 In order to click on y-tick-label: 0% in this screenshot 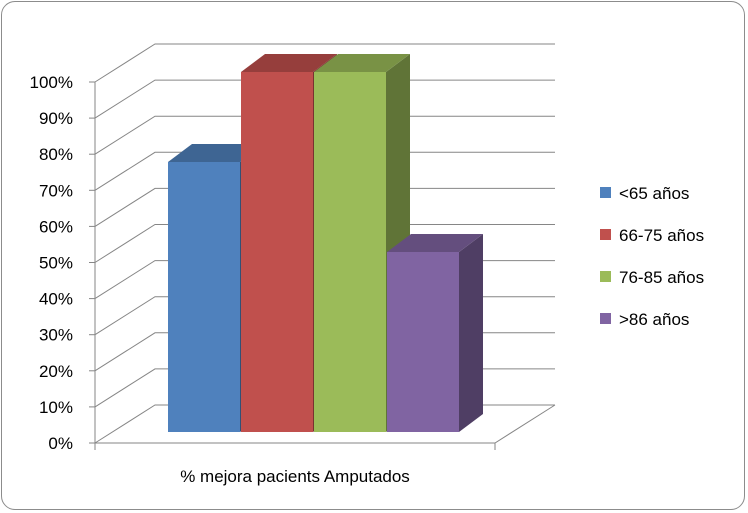, I will do `click(60, 443)`.